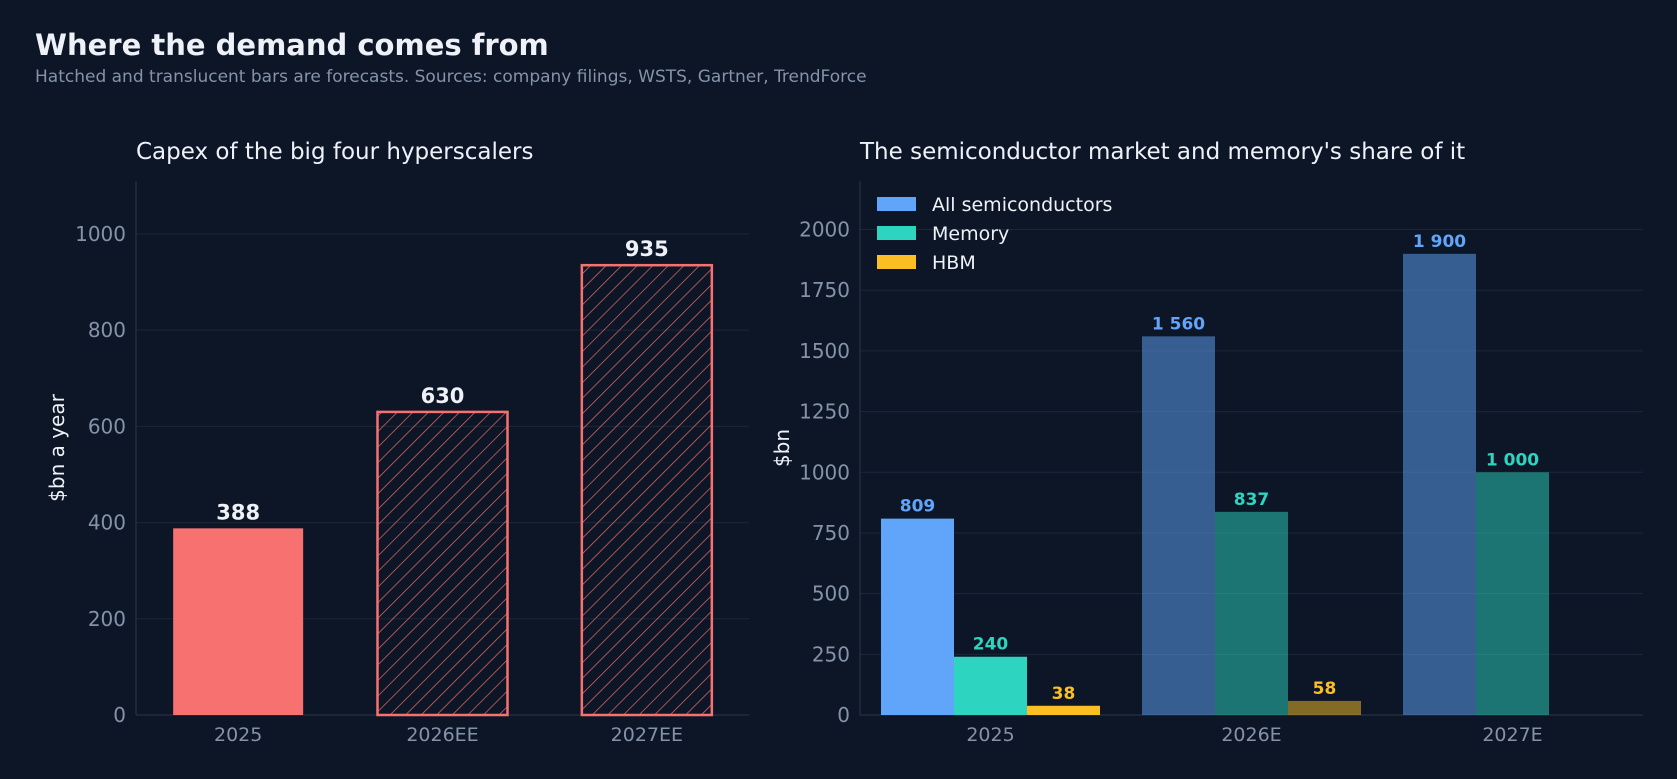 This screenshot has height=779, width=1677. Describe the element at coordinates (824, 351) in the screenshot. I see `y-tick-label: 1500` at that location.